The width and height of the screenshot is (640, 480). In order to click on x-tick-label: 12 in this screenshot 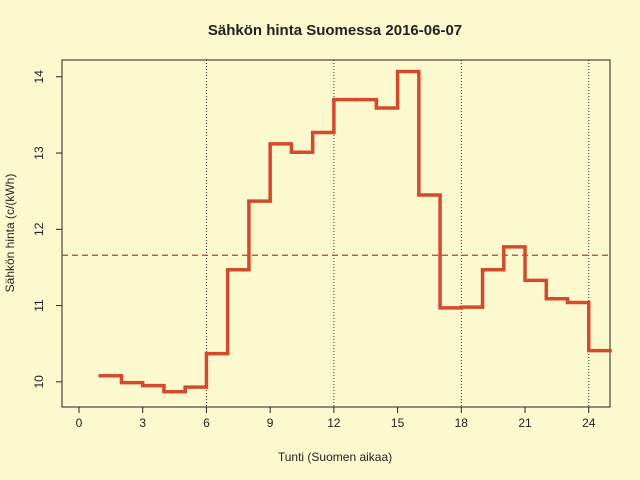, I will do `click(334, 423)`.